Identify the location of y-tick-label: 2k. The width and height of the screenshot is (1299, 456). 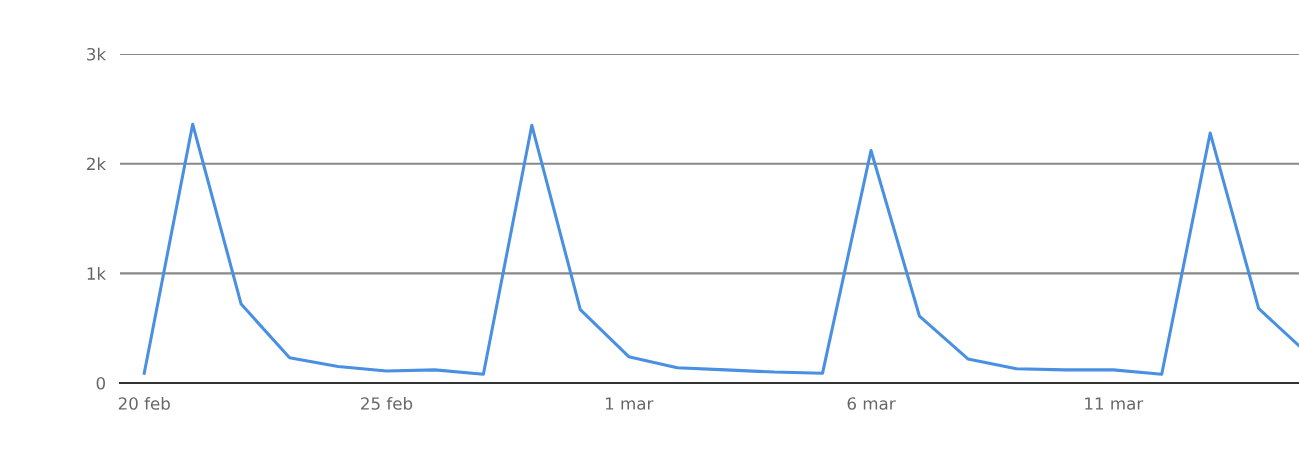
(97, 164).